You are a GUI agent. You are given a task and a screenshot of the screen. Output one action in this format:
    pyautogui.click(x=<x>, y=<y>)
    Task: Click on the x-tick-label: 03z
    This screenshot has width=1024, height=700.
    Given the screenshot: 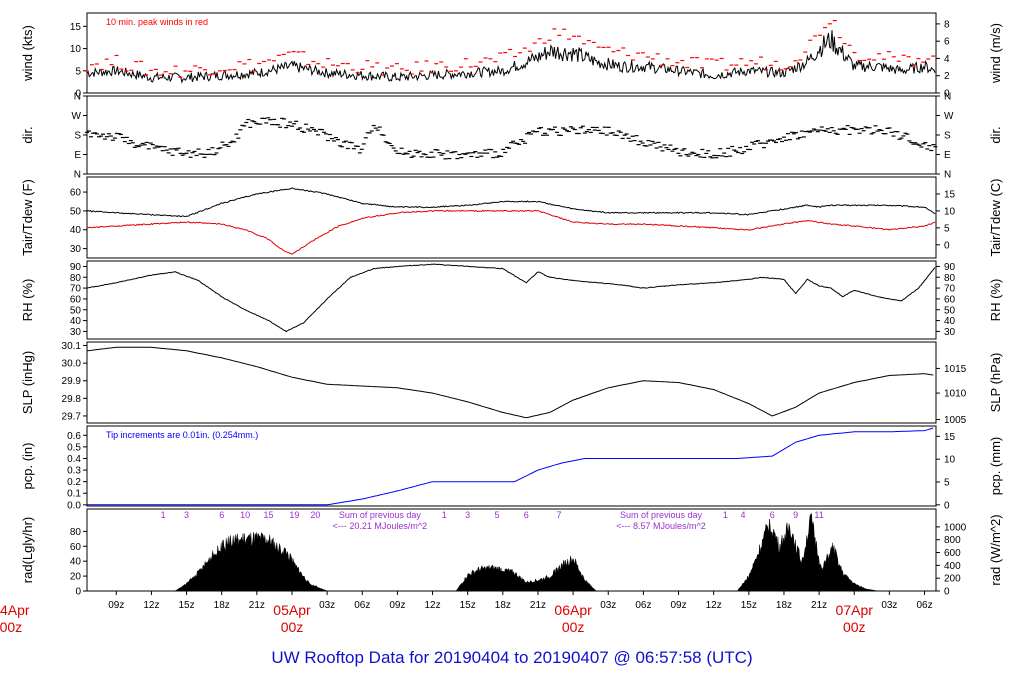 What is the action you would take?
    pyautogui.click(x=608, y=605)
    